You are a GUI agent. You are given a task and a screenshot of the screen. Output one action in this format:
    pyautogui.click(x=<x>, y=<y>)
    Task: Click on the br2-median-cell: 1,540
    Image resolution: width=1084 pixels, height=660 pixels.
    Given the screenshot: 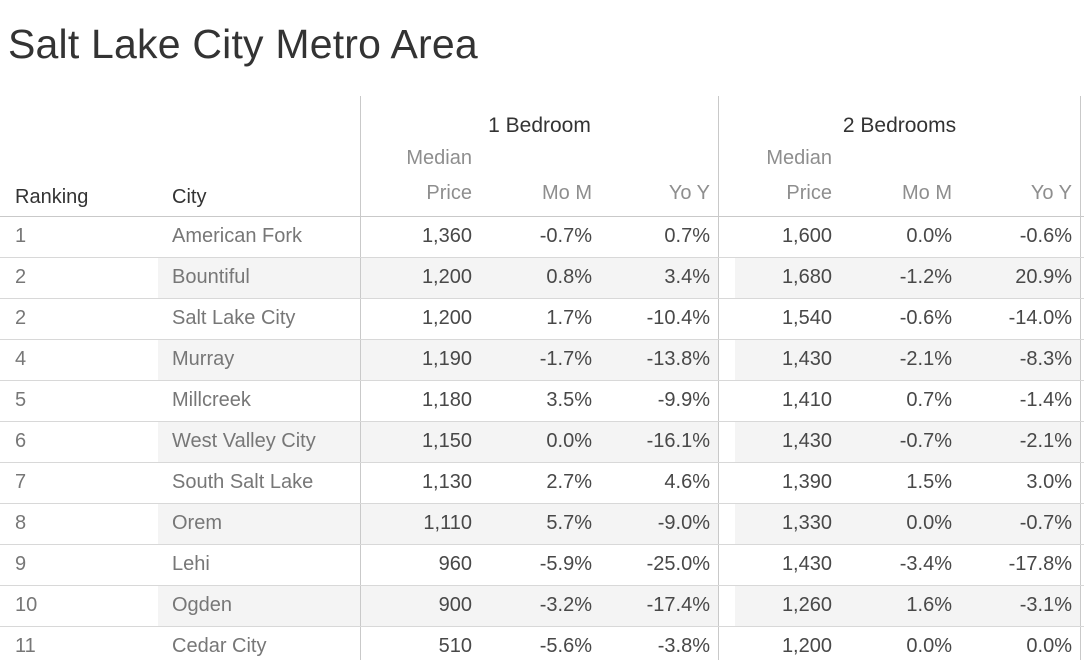 What is the action you would take?
    pyautogui.click(x=806, y=318)
    